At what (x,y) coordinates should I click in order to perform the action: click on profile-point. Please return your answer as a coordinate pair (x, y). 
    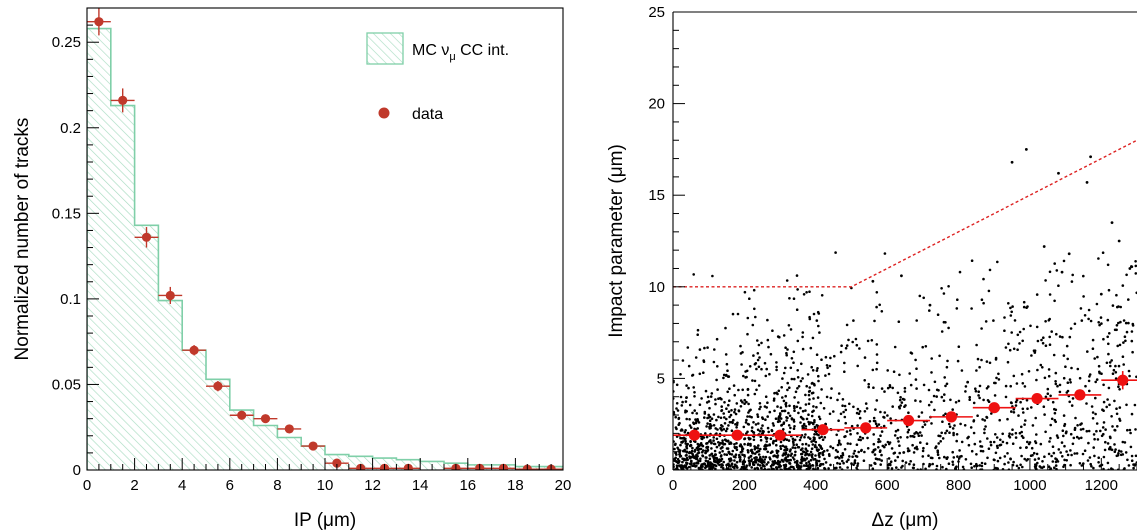
    Looking at the image, I should click on (951, 417).